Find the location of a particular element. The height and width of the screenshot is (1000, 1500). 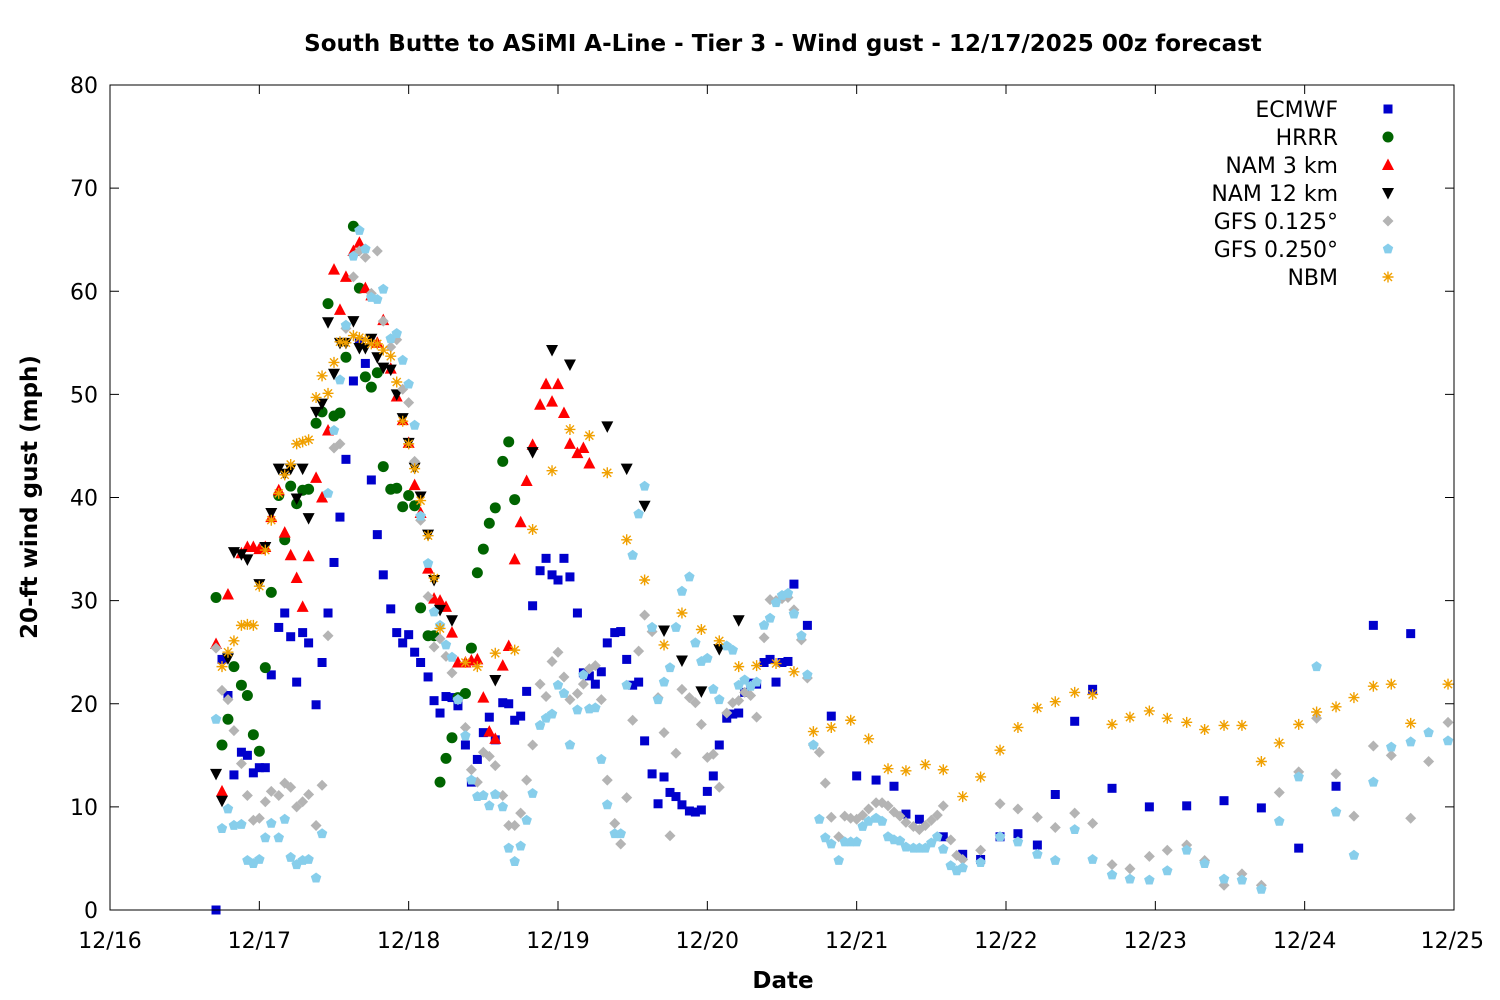

y-axis-label: 20-ft wind gust (mph) is located at coordinates (30, 497).